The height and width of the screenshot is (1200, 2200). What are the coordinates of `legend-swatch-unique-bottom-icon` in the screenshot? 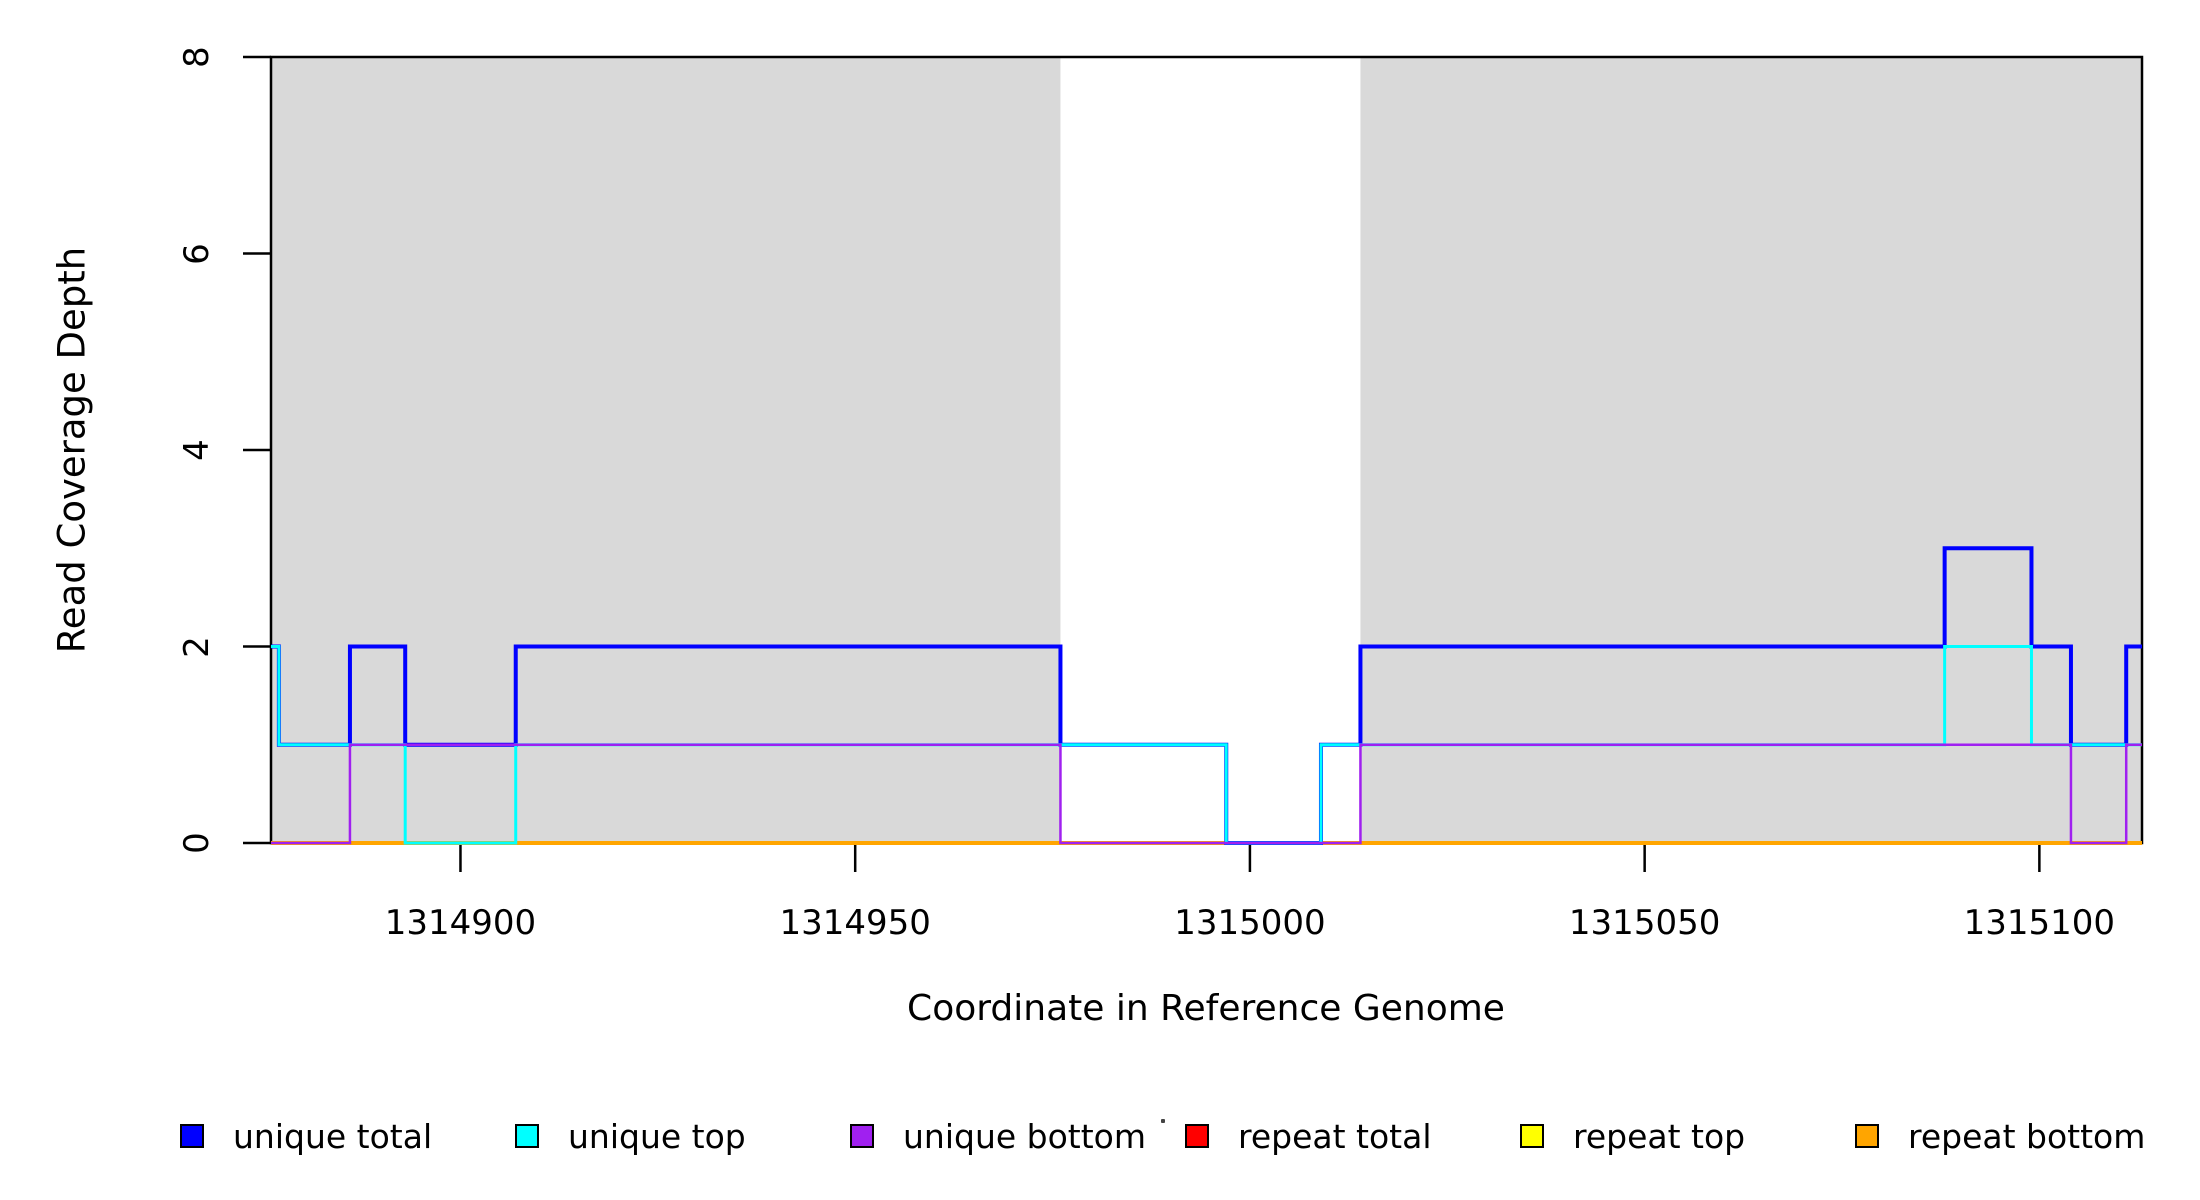 It's located at (862, 1136).